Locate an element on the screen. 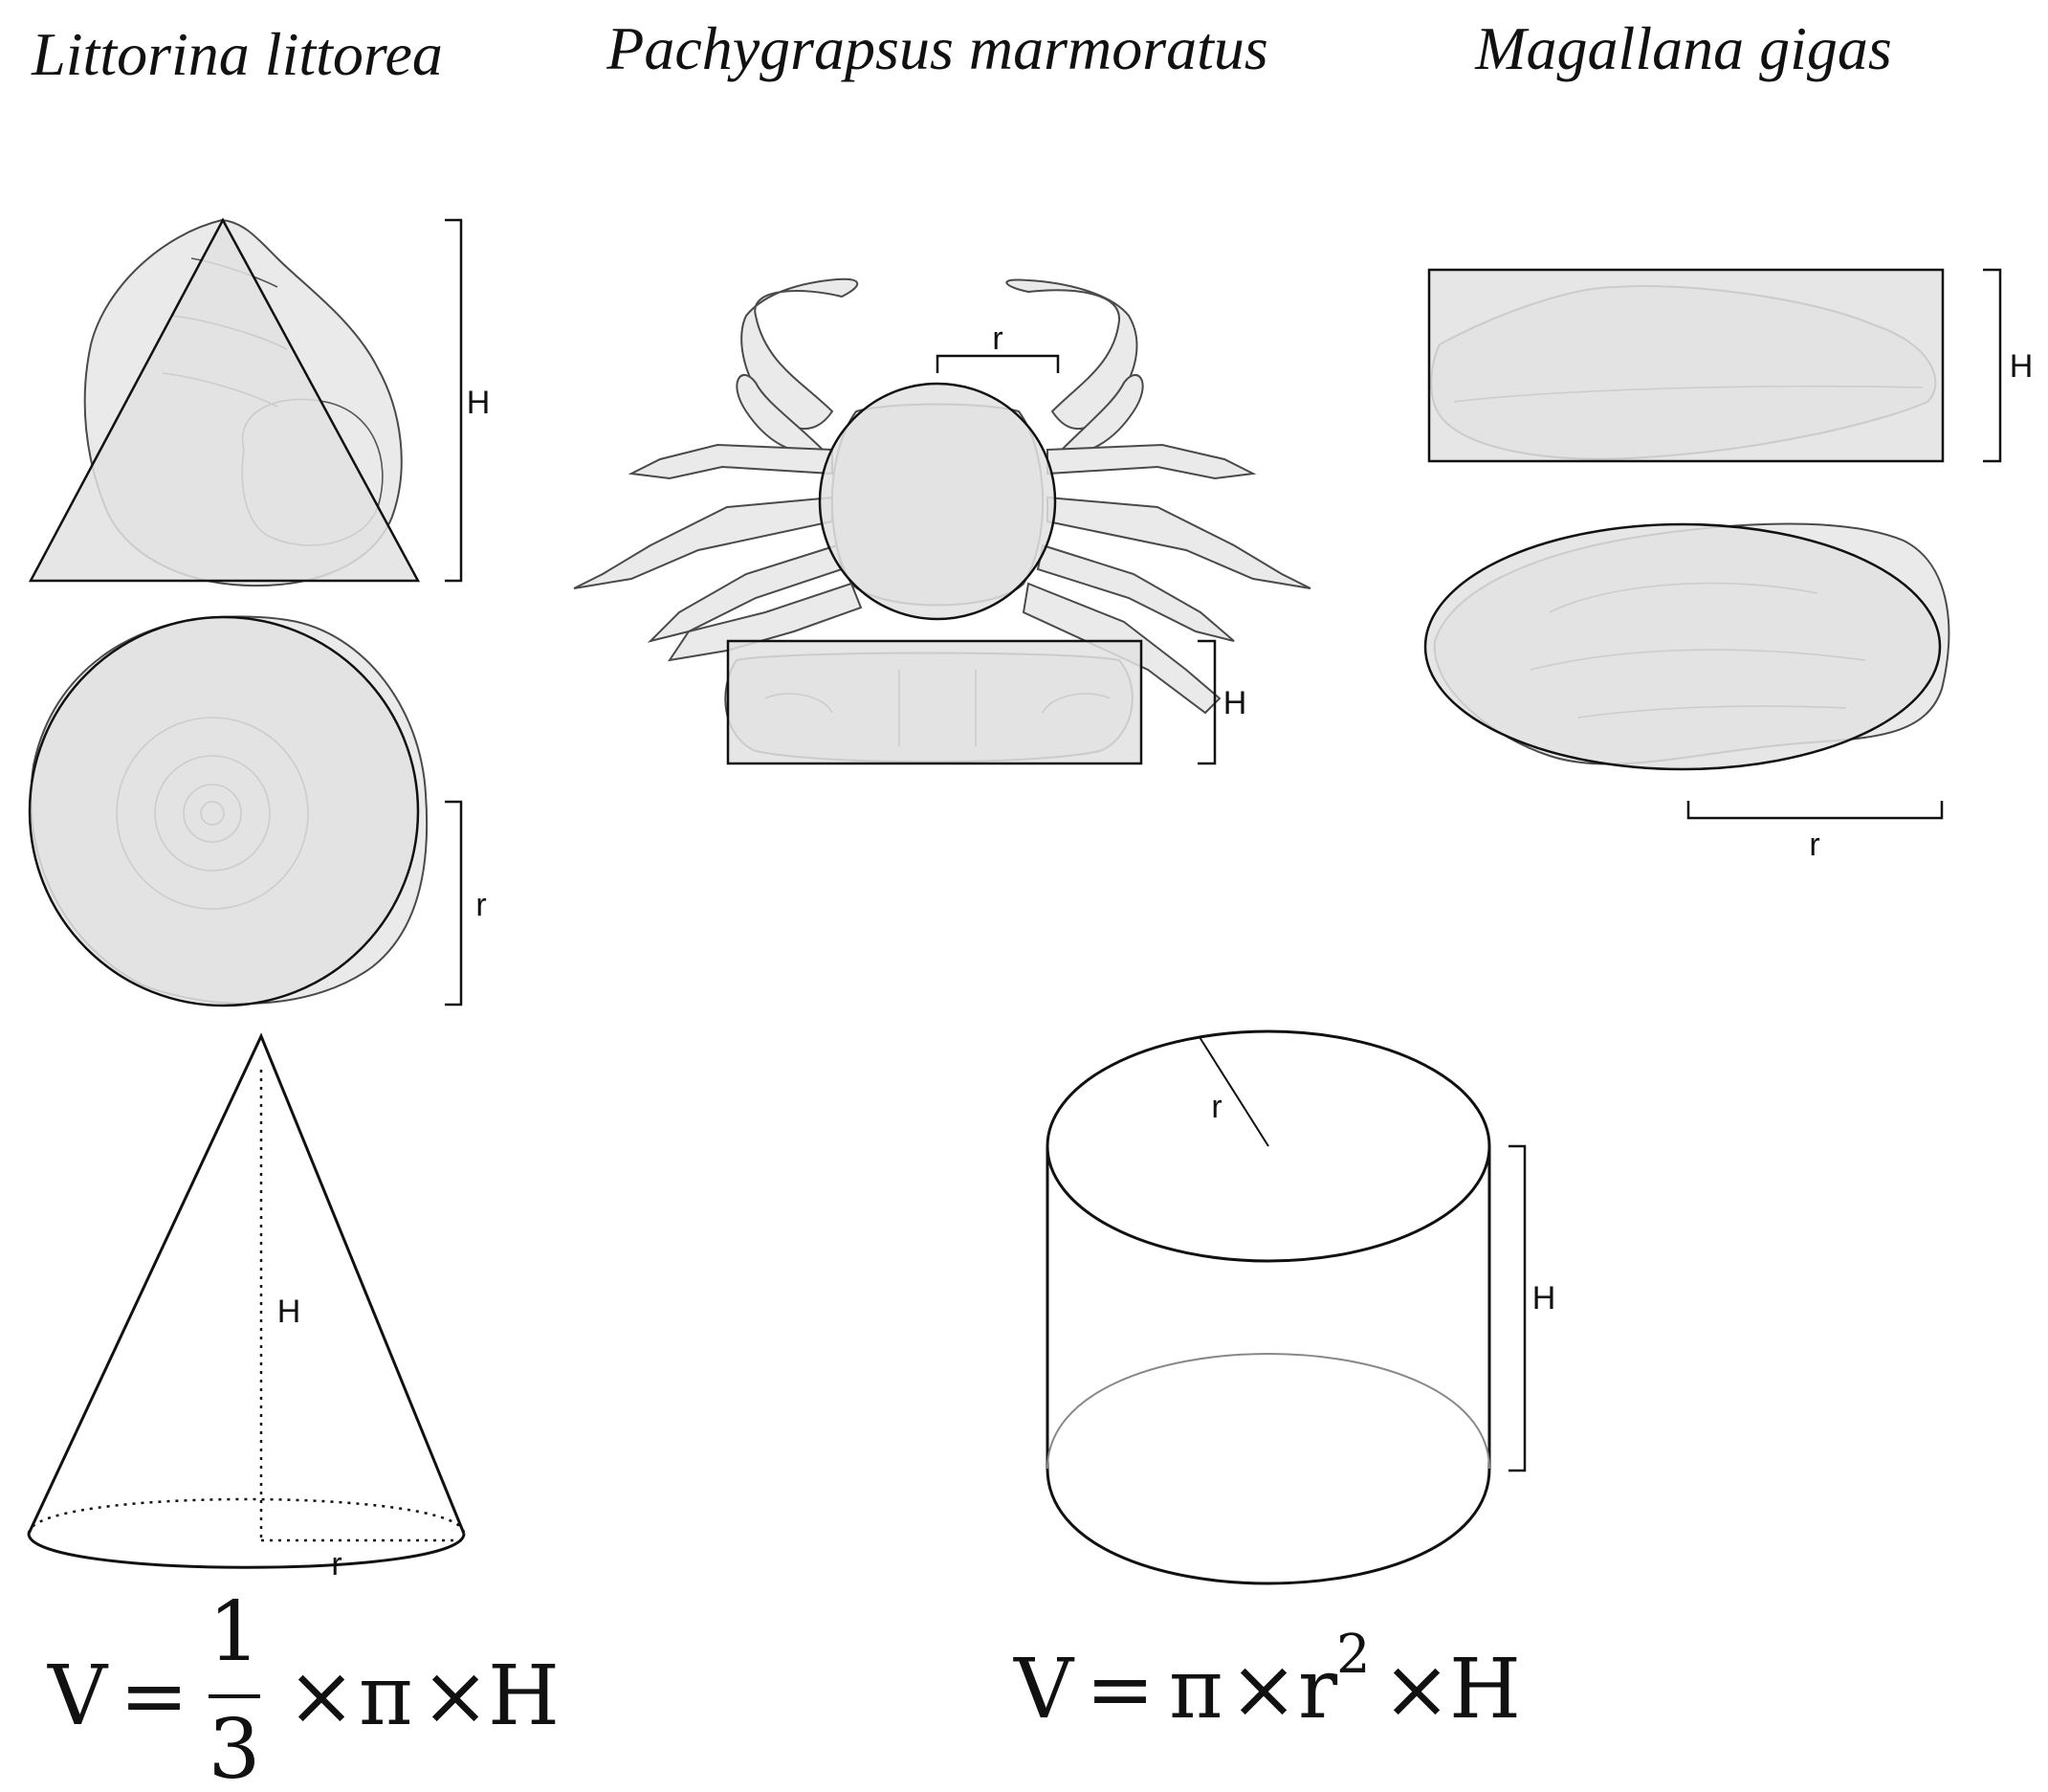 The image size is (2048, 1792). cylinder-sides is located at coordinates (1268, 1307).